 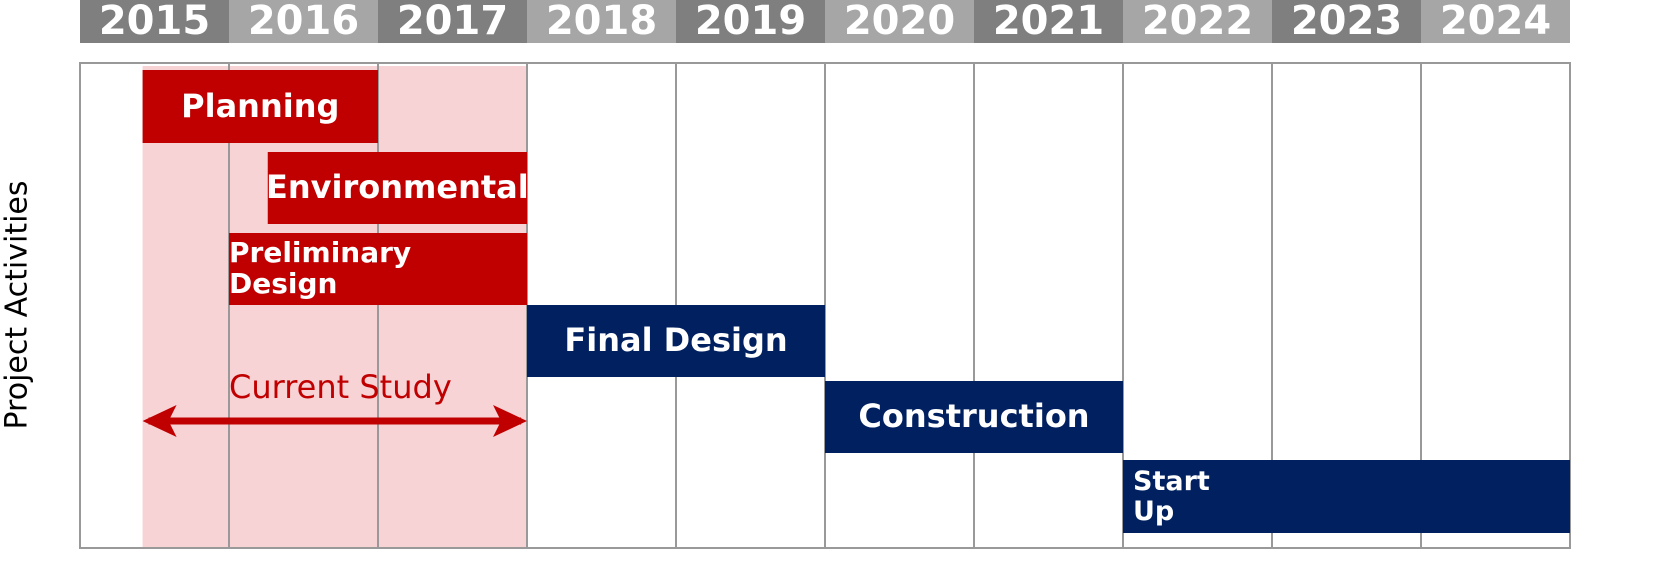 I want to click on x-tick-label: 2018, so click(x=601, y=22).